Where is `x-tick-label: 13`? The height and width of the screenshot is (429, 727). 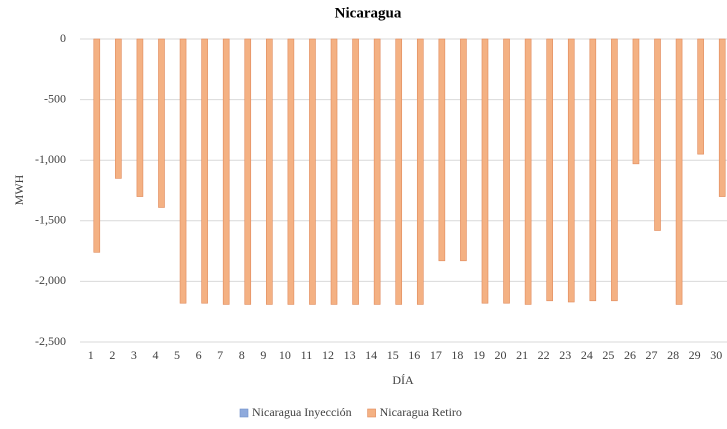 x-tick-label: 13 is located at coordinates (350, 355).